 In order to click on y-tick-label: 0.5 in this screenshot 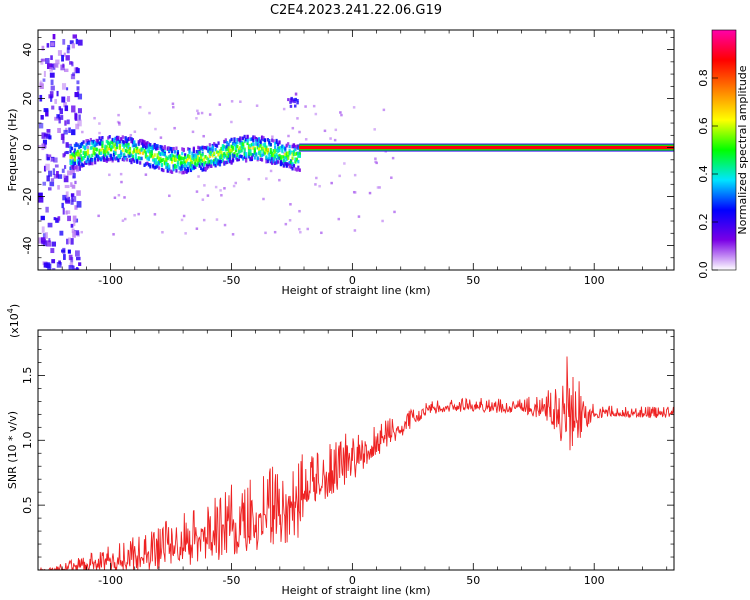, I will do `click(27, 505)`.